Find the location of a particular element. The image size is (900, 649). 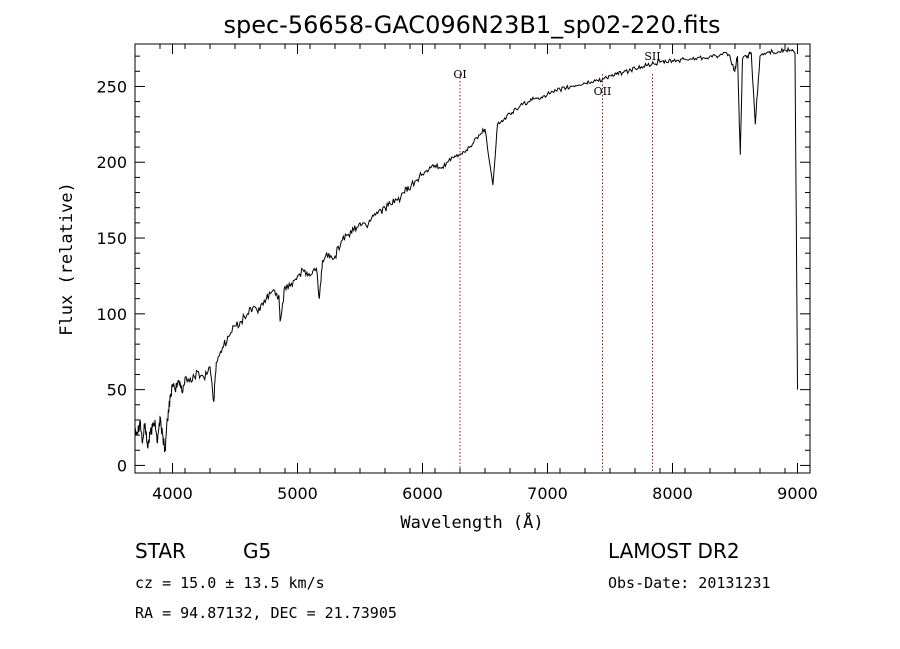

x-tick-label: 7000 is located at coordinates (547, 493).